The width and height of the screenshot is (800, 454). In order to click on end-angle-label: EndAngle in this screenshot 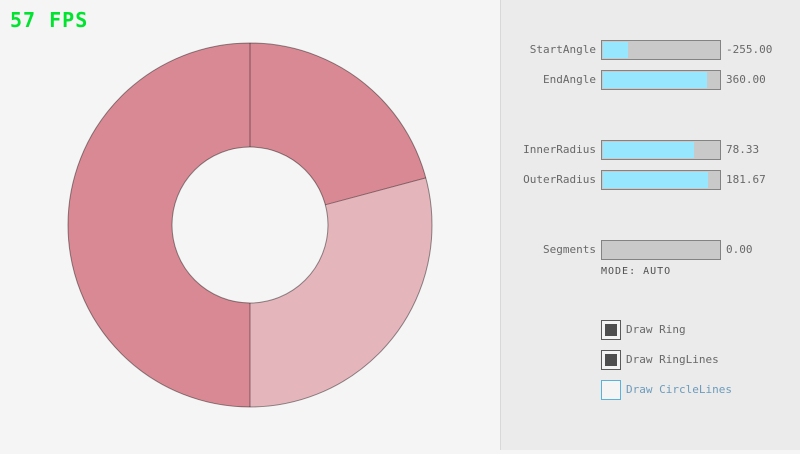, I will do `click(569, 79)`.